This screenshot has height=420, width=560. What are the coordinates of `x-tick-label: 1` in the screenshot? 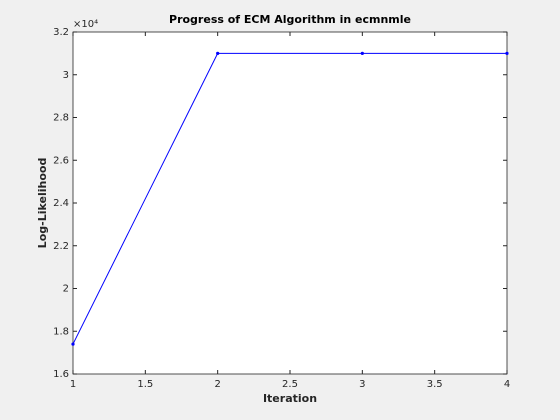 It's located at (73, 384).